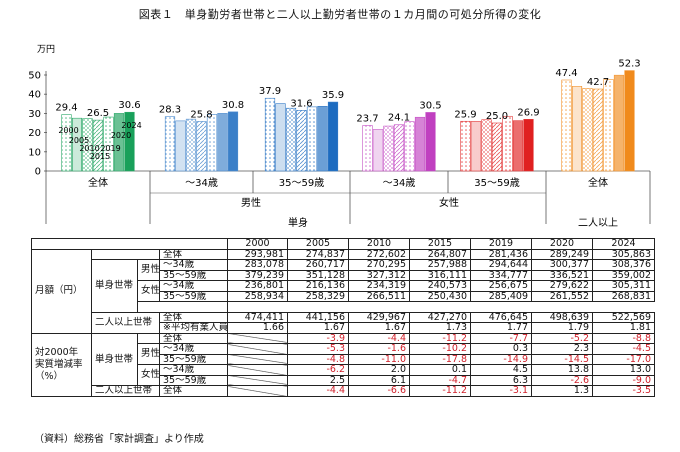 The image size is (680, 452). I want to click on value-cell: 4.5, so click(501, 370).